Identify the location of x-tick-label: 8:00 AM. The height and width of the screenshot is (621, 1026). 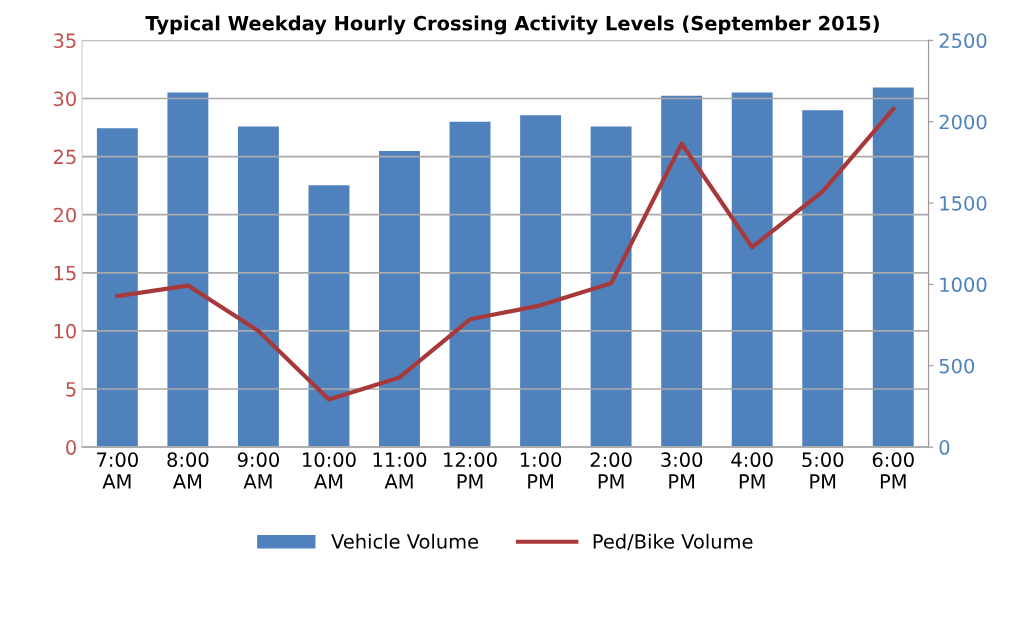
(188, 470).